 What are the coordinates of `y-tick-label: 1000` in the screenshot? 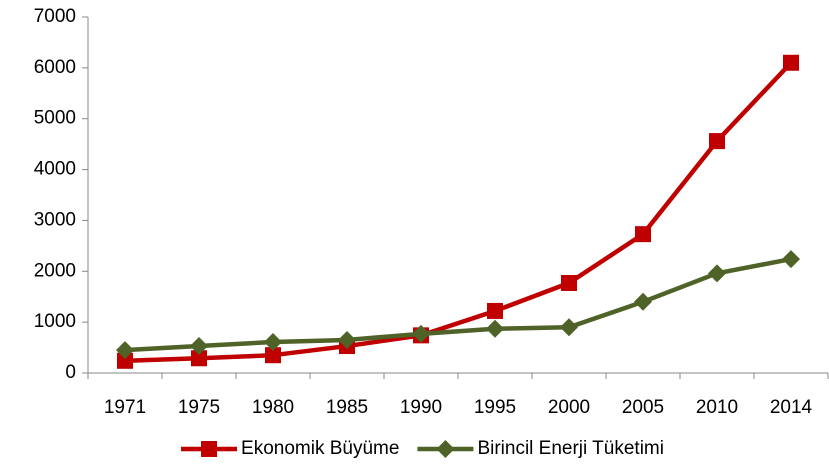 It's located at (55, 321).